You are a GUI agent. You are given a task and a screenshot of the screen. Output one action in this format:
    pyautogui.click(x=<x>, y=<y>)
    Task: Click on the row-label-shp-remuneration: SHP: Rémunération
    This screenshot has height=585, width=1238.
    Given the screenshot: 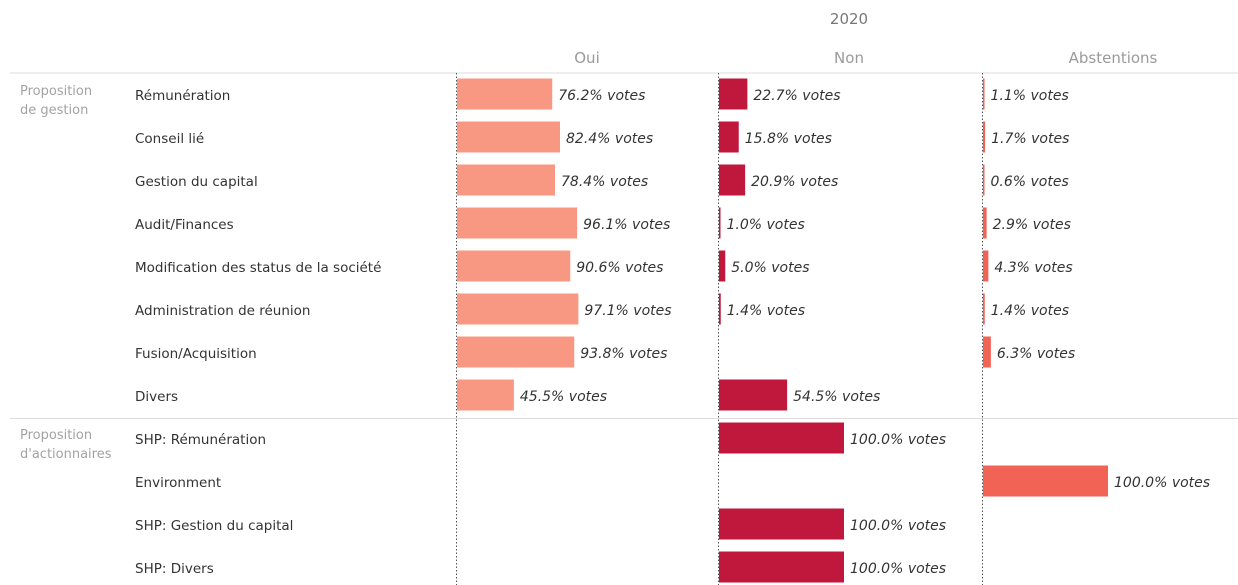 What is the action you would take?
    pyautogui.click(x=200, y=440)
    